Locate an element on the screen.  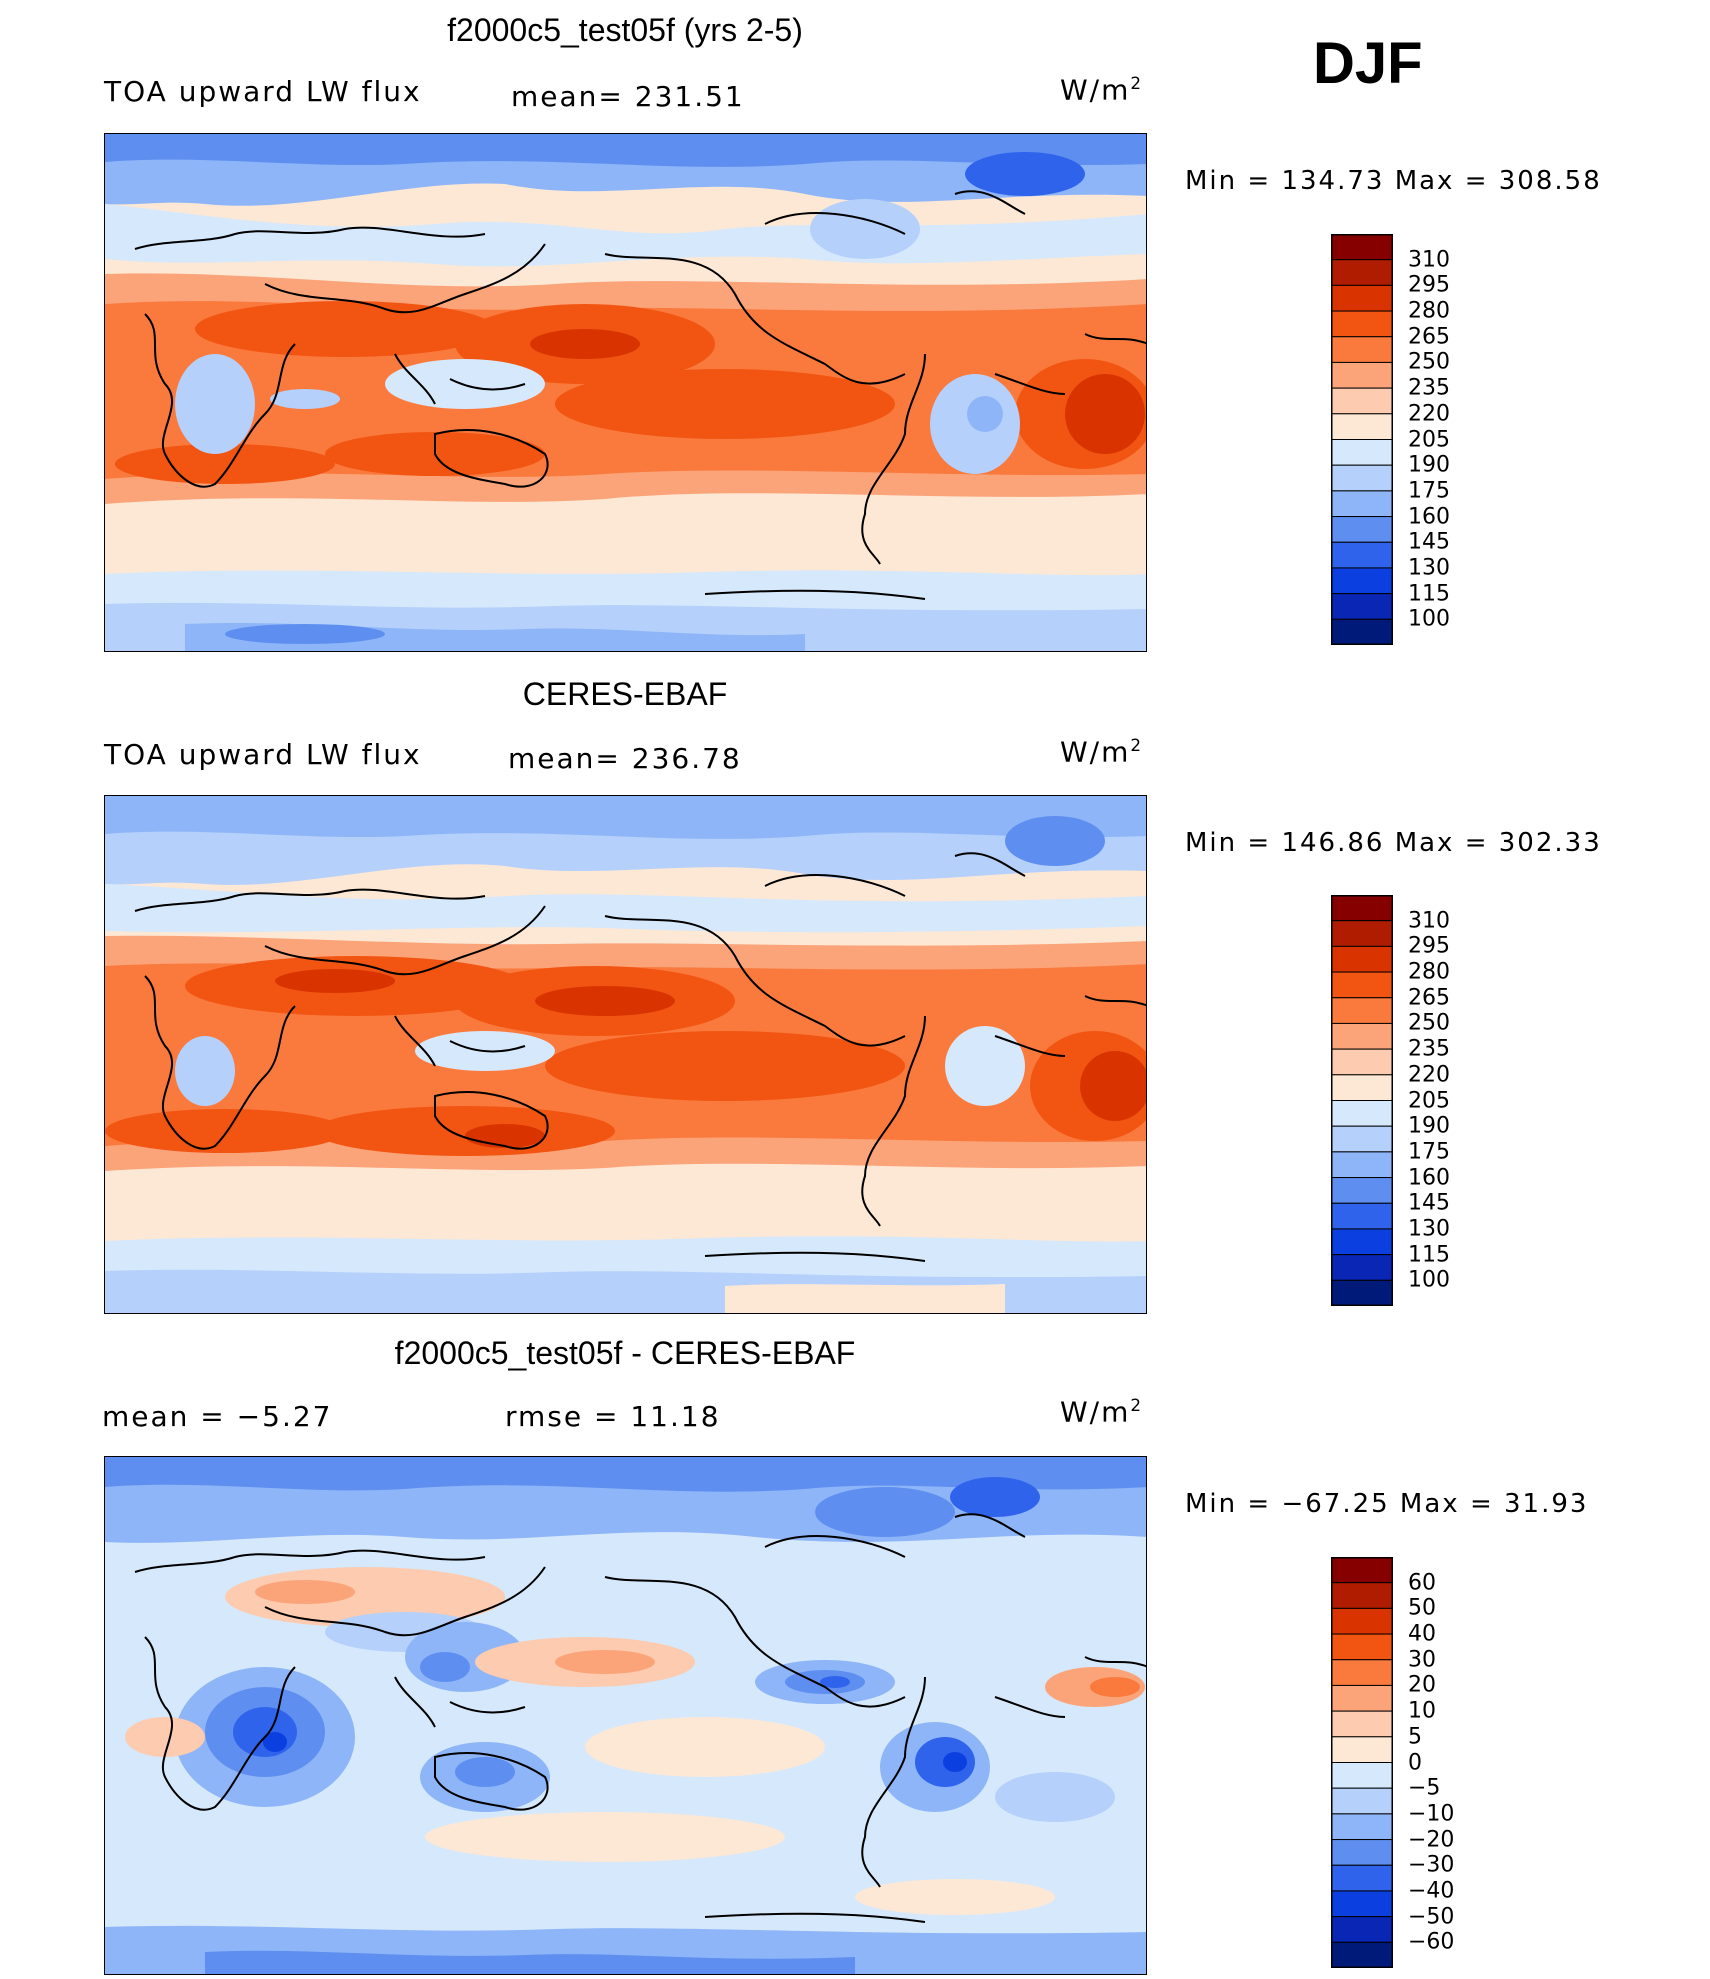
panel-1-colorbar-frame is located at coordinates (1362, 439).